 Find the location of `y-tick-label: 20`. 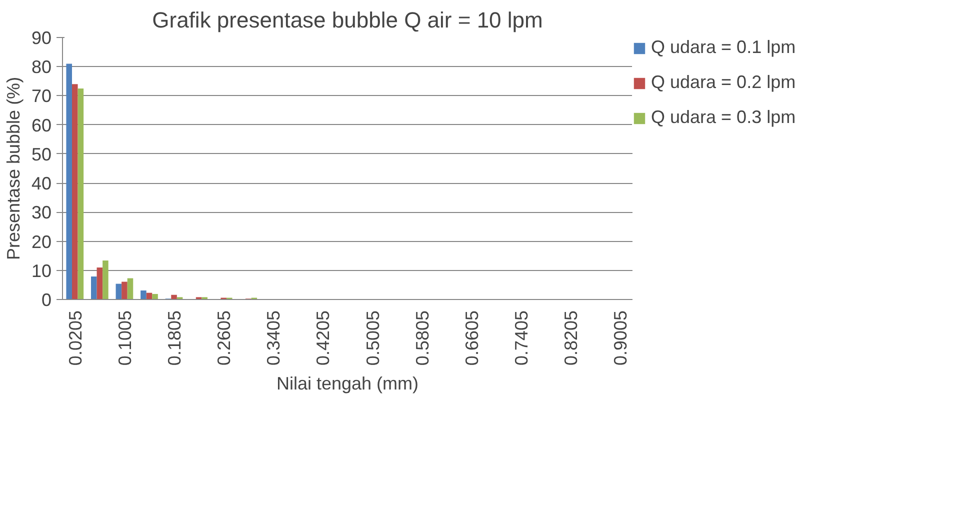

y-tick-label: 20 is located at coordinates (41, 242).